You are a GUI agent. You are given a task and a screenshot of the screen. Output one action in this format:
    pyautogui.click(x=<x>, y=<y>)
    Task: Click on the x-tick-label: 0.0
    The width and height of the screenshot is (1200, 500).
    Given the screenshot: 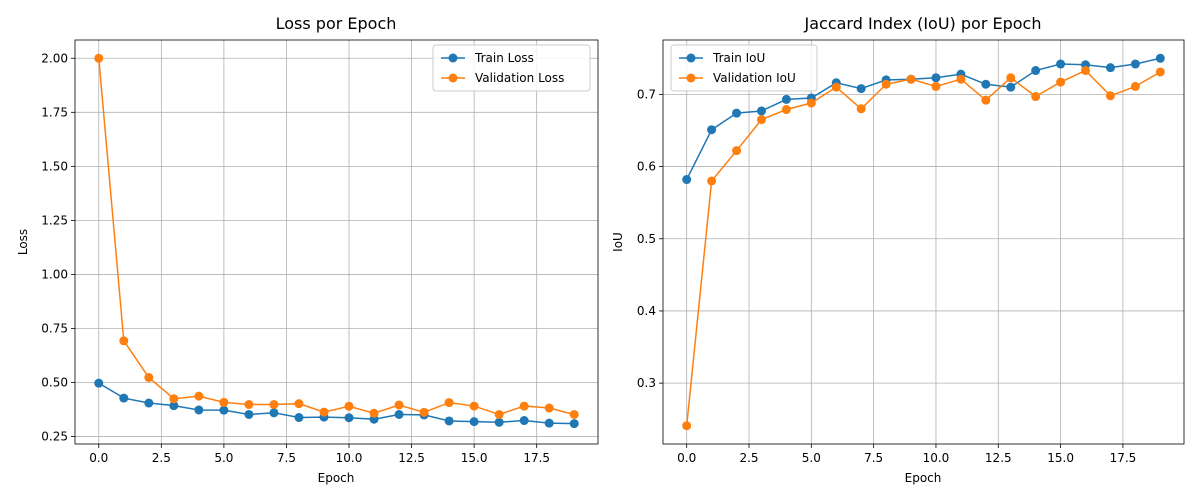 What is the action you would take?
    pyautogui.click(x=98, y=458)
    